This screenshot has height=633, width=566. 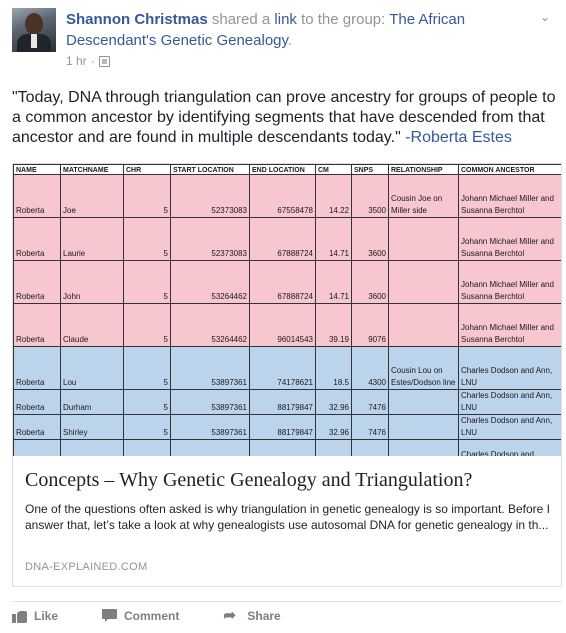 I want to click on comment-bubble-icon, so click(x=110, y=616).